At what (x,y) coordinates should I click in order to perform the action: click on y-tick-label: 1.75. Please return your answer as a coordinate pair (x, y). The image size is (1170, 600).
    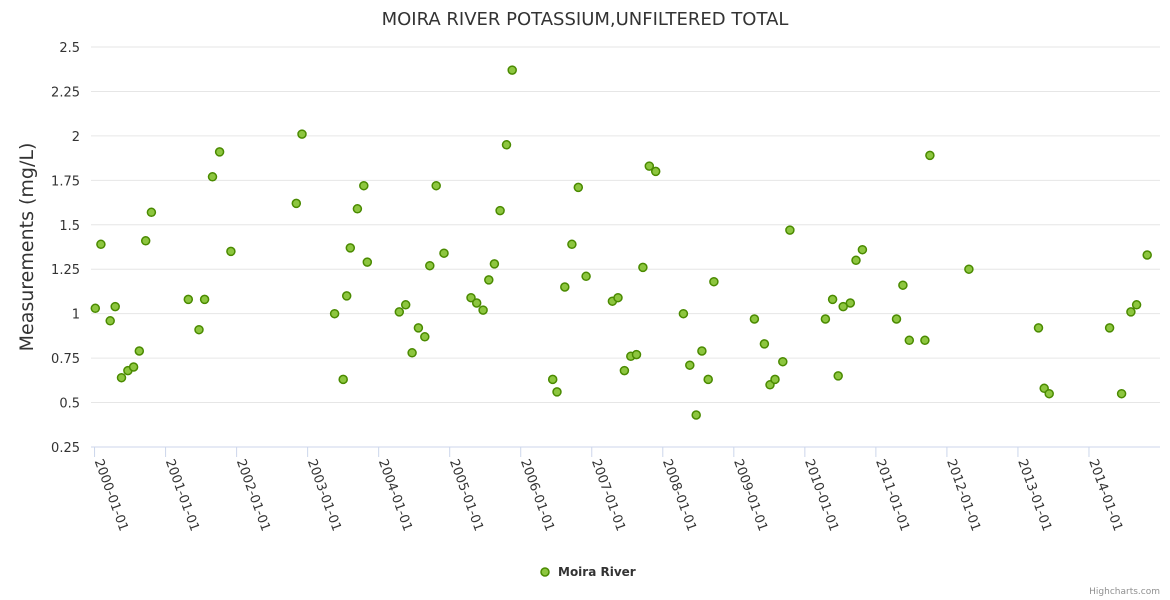
    Looking at the image, I should click on (65, 181).